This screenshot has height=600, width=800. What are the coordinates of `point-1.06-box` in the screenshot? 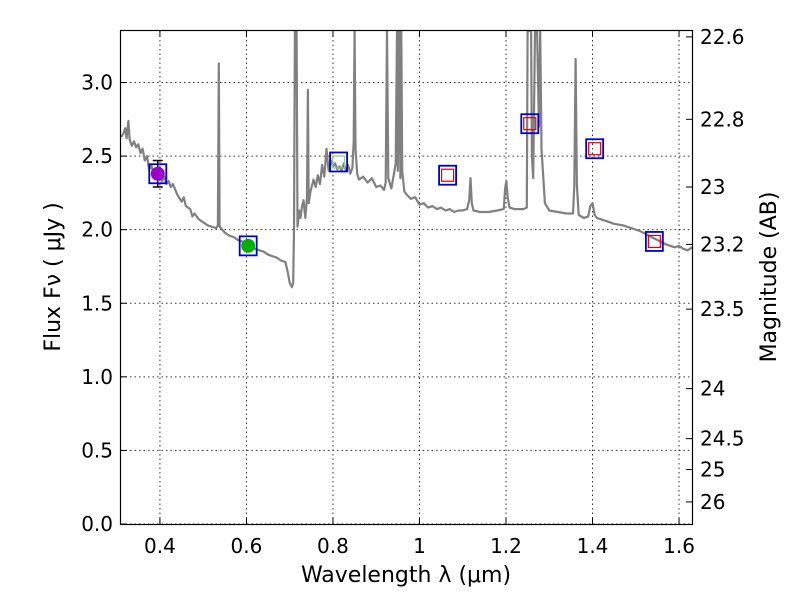 It's located at (447, 175).